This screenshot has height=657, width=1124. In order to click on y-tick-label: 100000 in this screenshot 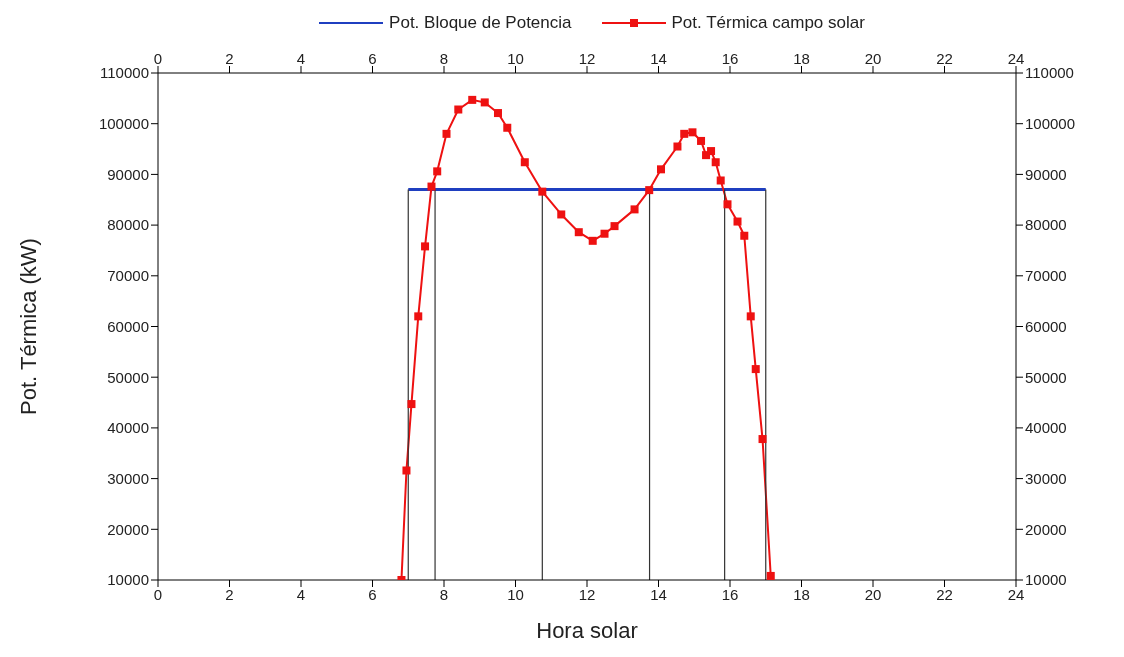, I will do `click(123, 124)`.